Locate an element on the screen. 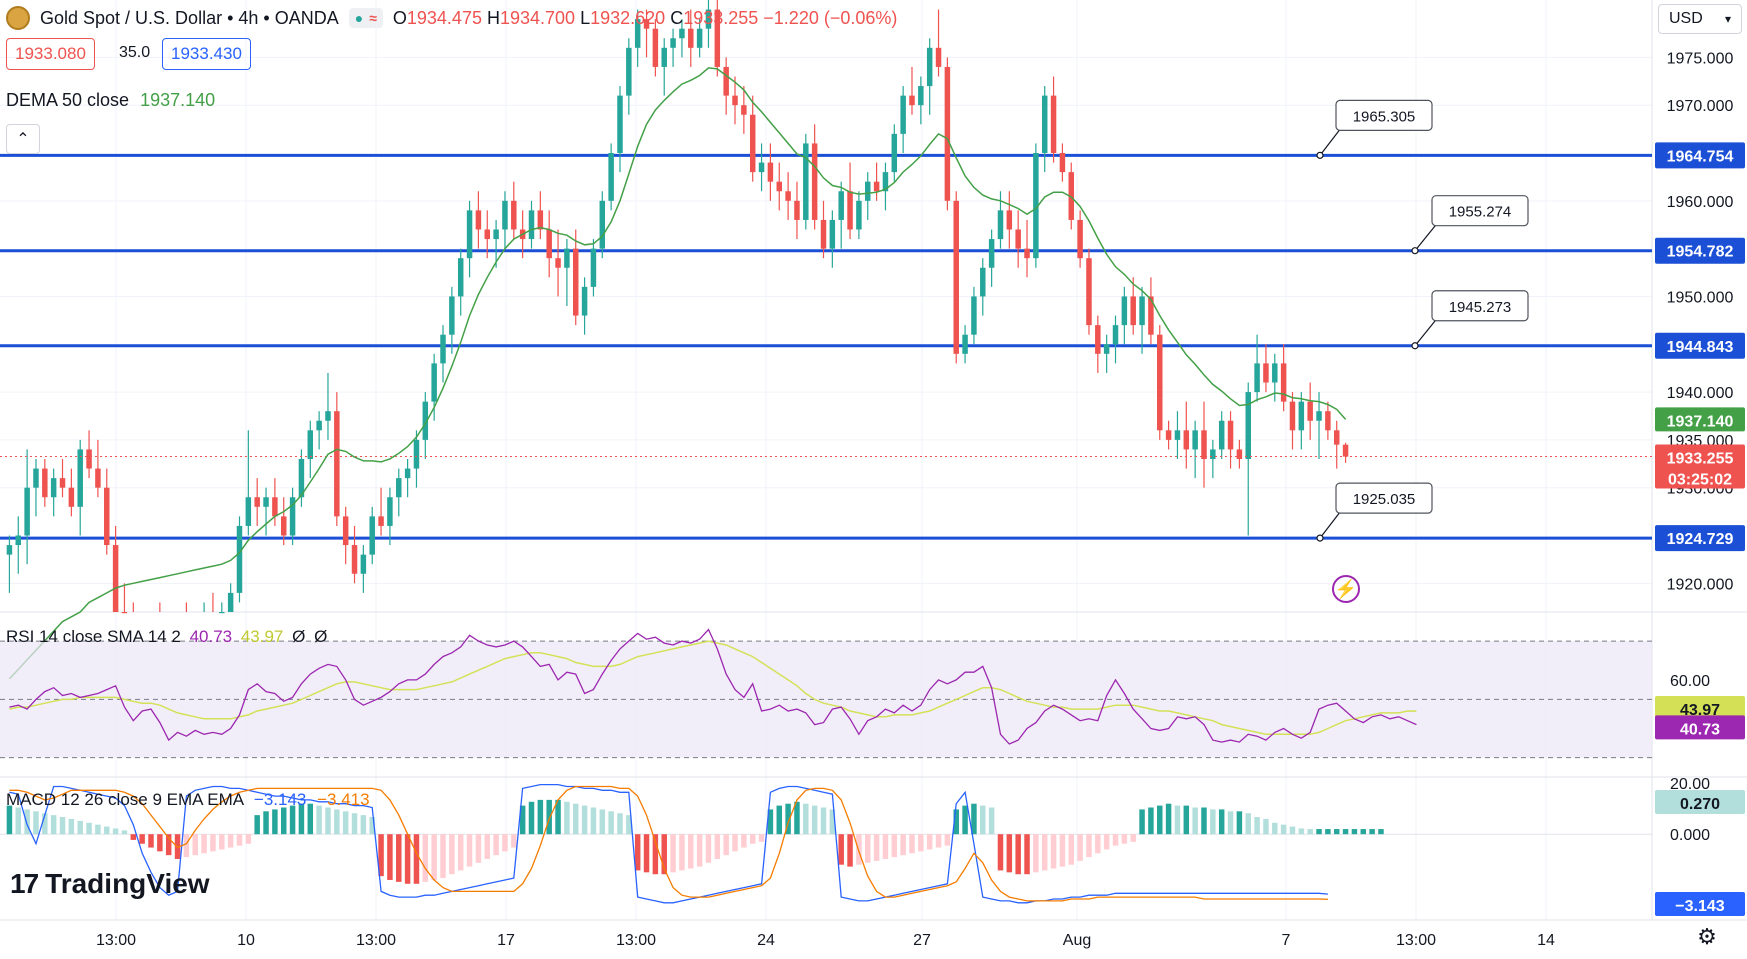 This screenshot has height=959, width=1747. callout-label: 1945.273 is located at coordinates (1480, 307).